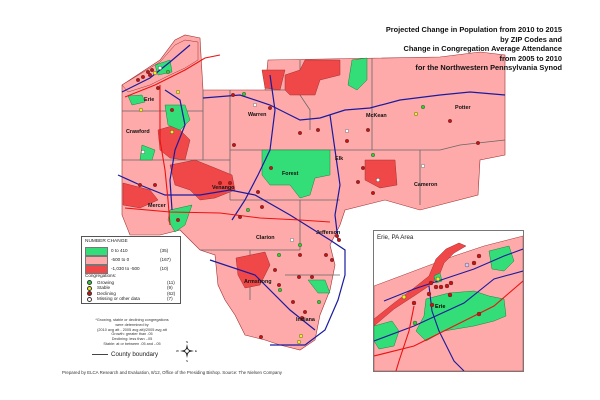  What do you see at coordinates (171, 293) in the screenshot?
I see `congregation-count: (62)` at bounding box center [171, 293].